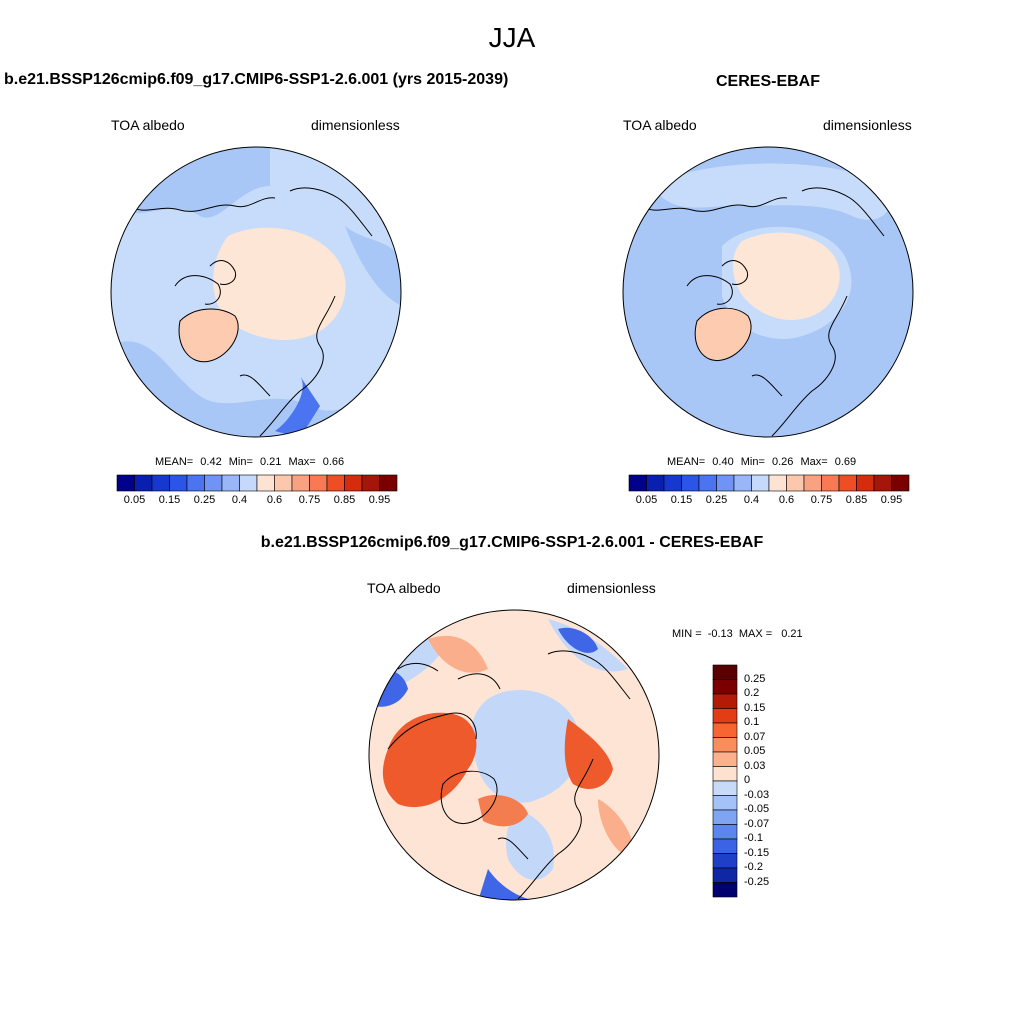  Describe the element at coordinates (687, 634) in the screenshot. I see `diff-min-label: MIN =` at that location.